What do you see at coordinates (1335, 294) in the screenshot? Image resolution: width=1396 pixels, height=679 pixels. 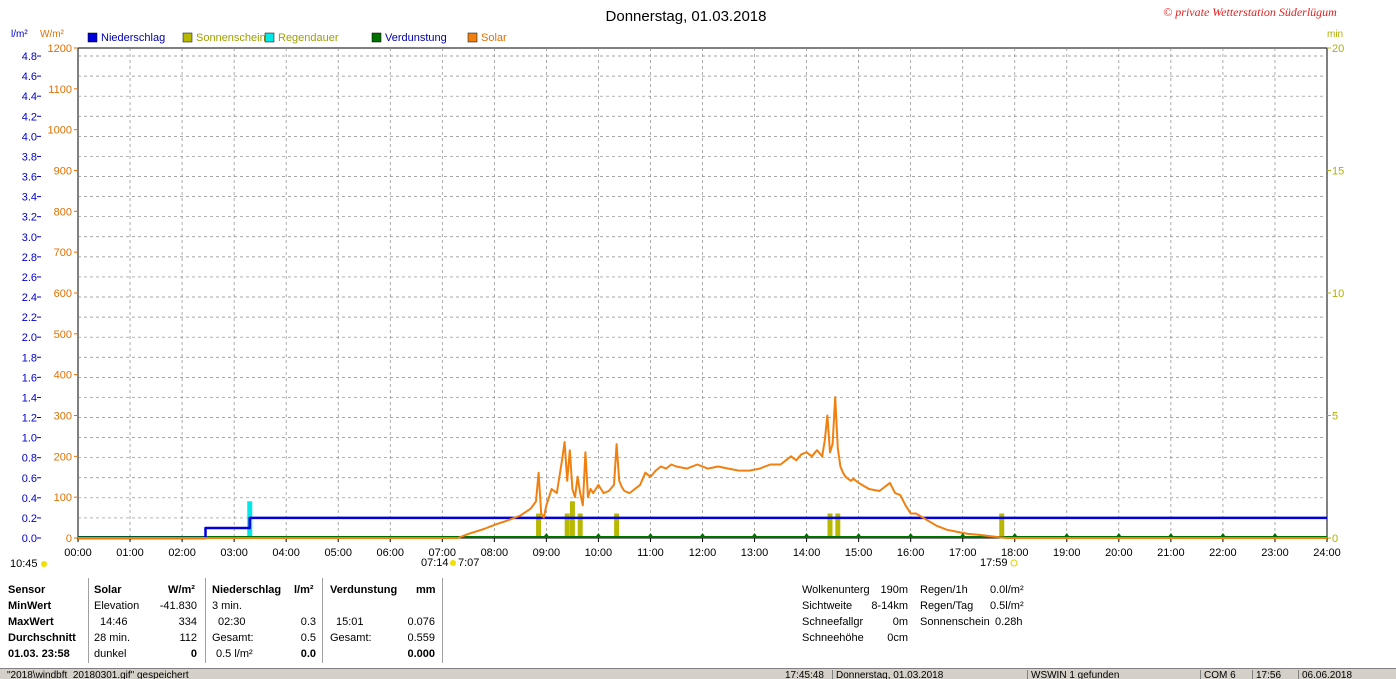 I see `y-axis-minutes: 0 5 10 15 20` at bounding box center [1335, 294].